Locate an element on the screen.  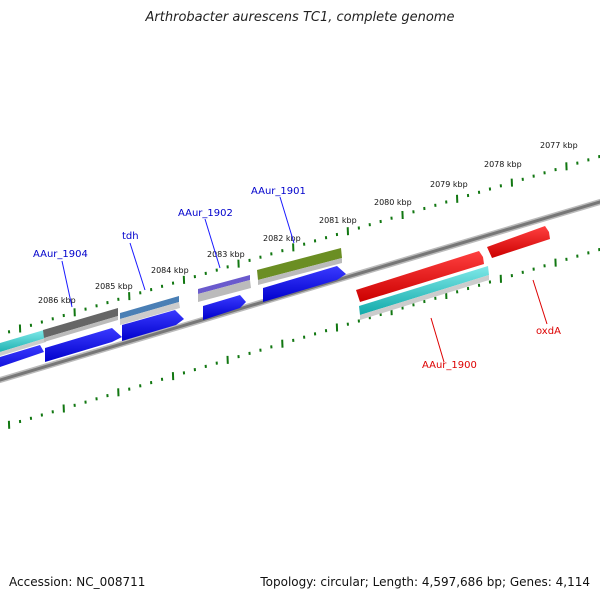
tick-label-2079: 2079 kbp is located at coordinates (449, 184).